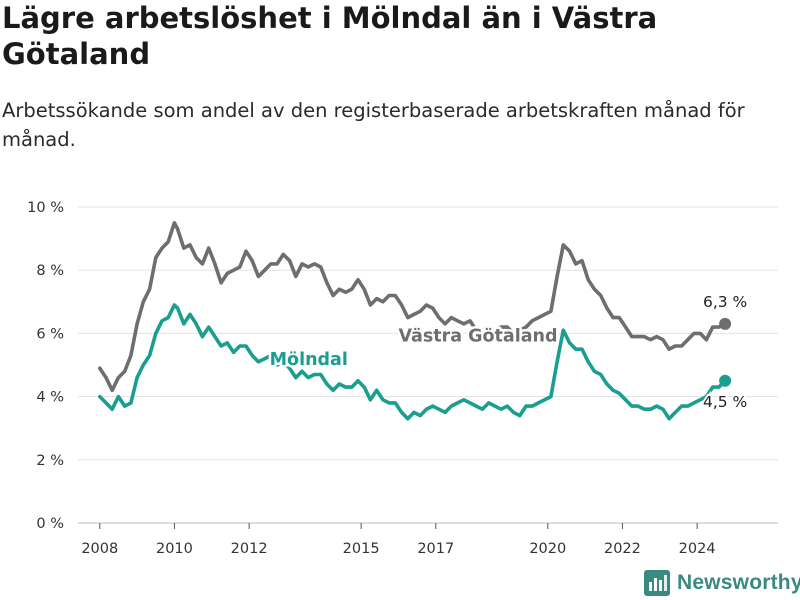 Image resolution: width=800 pixels, height=600 pixels. What do you see at coordinates (50, 398) in the screenshot?
I see `y-tick-label: 4 %` at bounding box center [50, 398].